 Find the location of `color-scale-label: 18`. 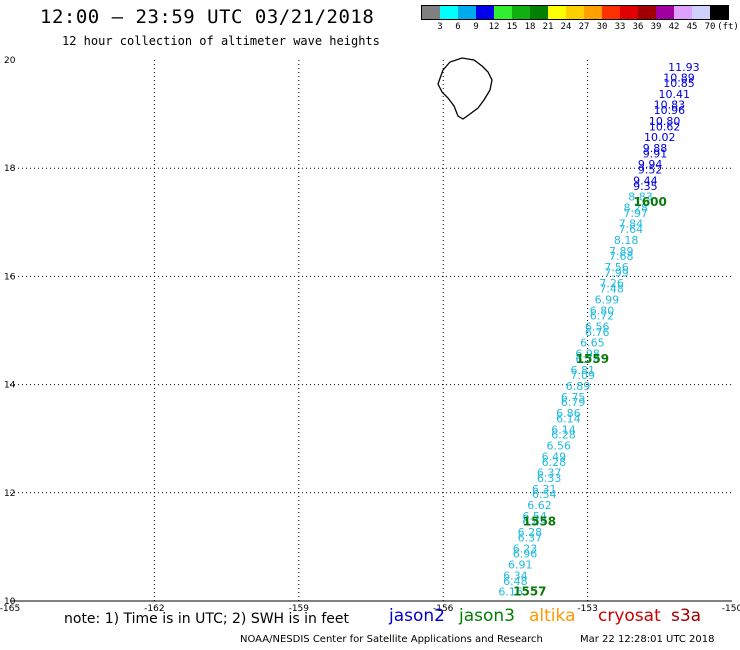

color-scale-label: 18 is located at coordinates (530, 27).